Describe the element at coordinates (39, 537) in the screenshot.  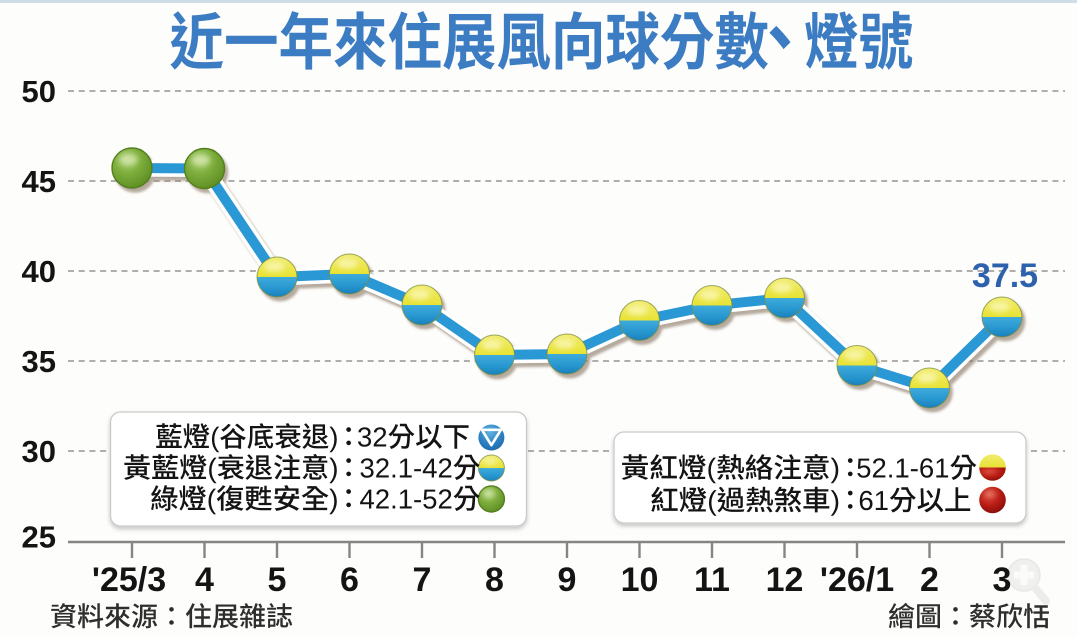
I see `svg-text: 25` at that location.